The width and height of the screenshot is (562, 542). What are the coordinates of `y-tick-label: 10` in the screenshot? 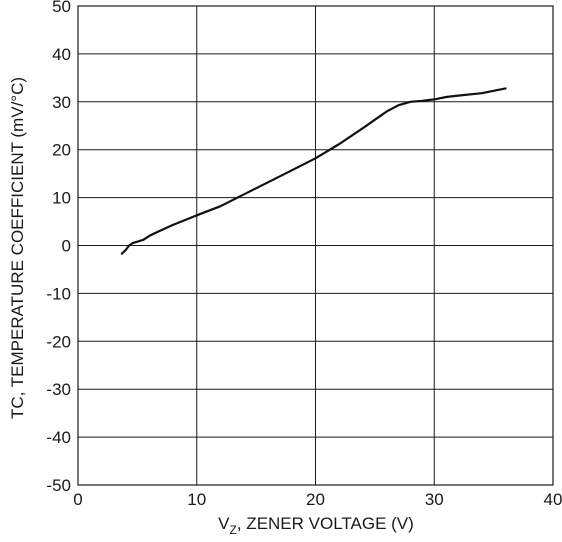 It's located at (61, 198).